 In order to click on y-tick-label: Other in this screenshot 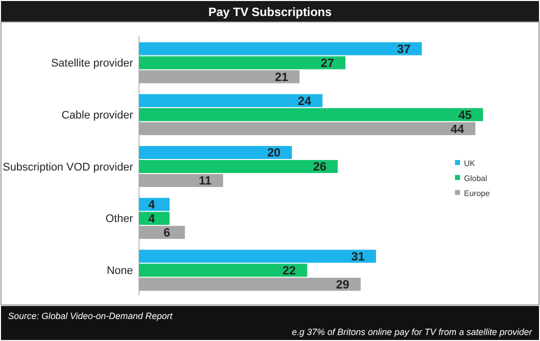, I will do `click(119, 219)`.